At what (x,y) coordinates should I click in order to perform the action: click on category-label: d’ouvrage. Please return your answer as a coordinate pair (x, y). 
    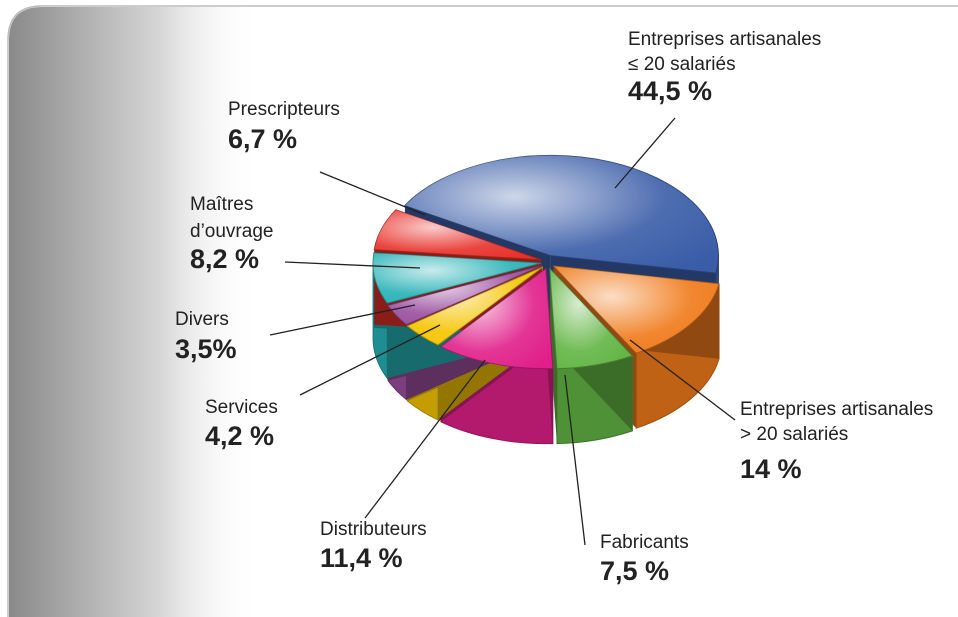
    Looking at the image, I should click on (231, 231).